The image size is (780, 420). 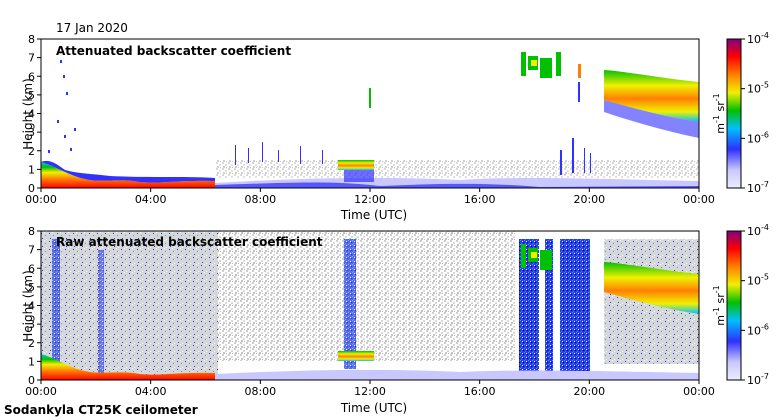 What do you see at coordinates (575, 309) in the screenshot?
I see `noise-strip-19b` at bounding box center [575, 309].